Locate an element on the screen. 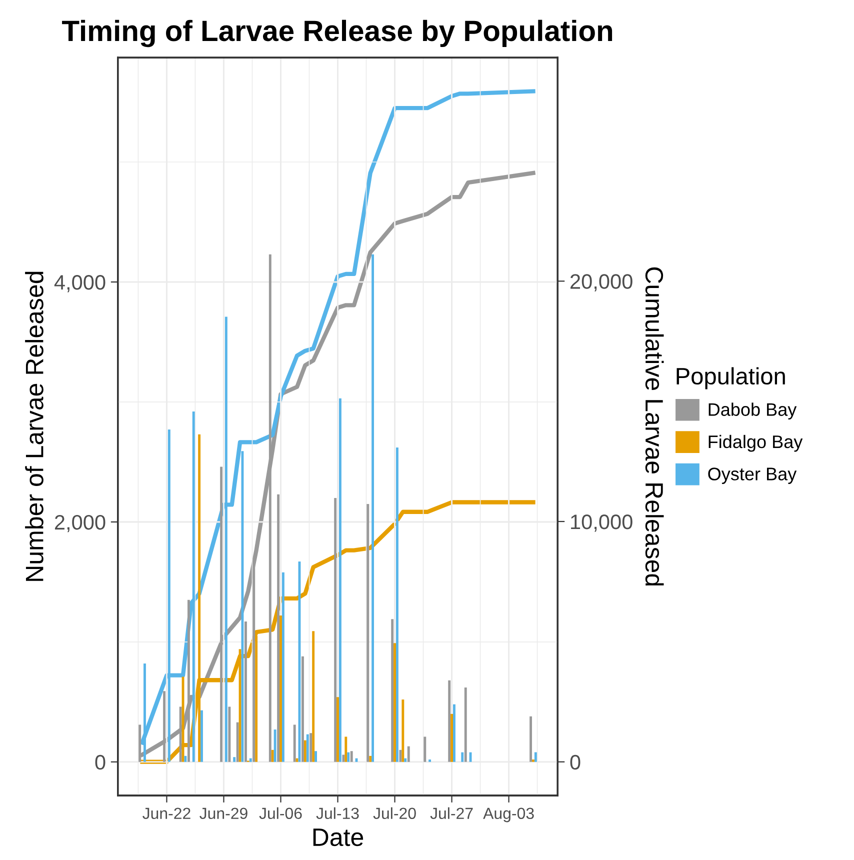 Image resolution: width=854 pixels, height=860 pixels. x-axis-title: Date is located at coordinates (338, 837).